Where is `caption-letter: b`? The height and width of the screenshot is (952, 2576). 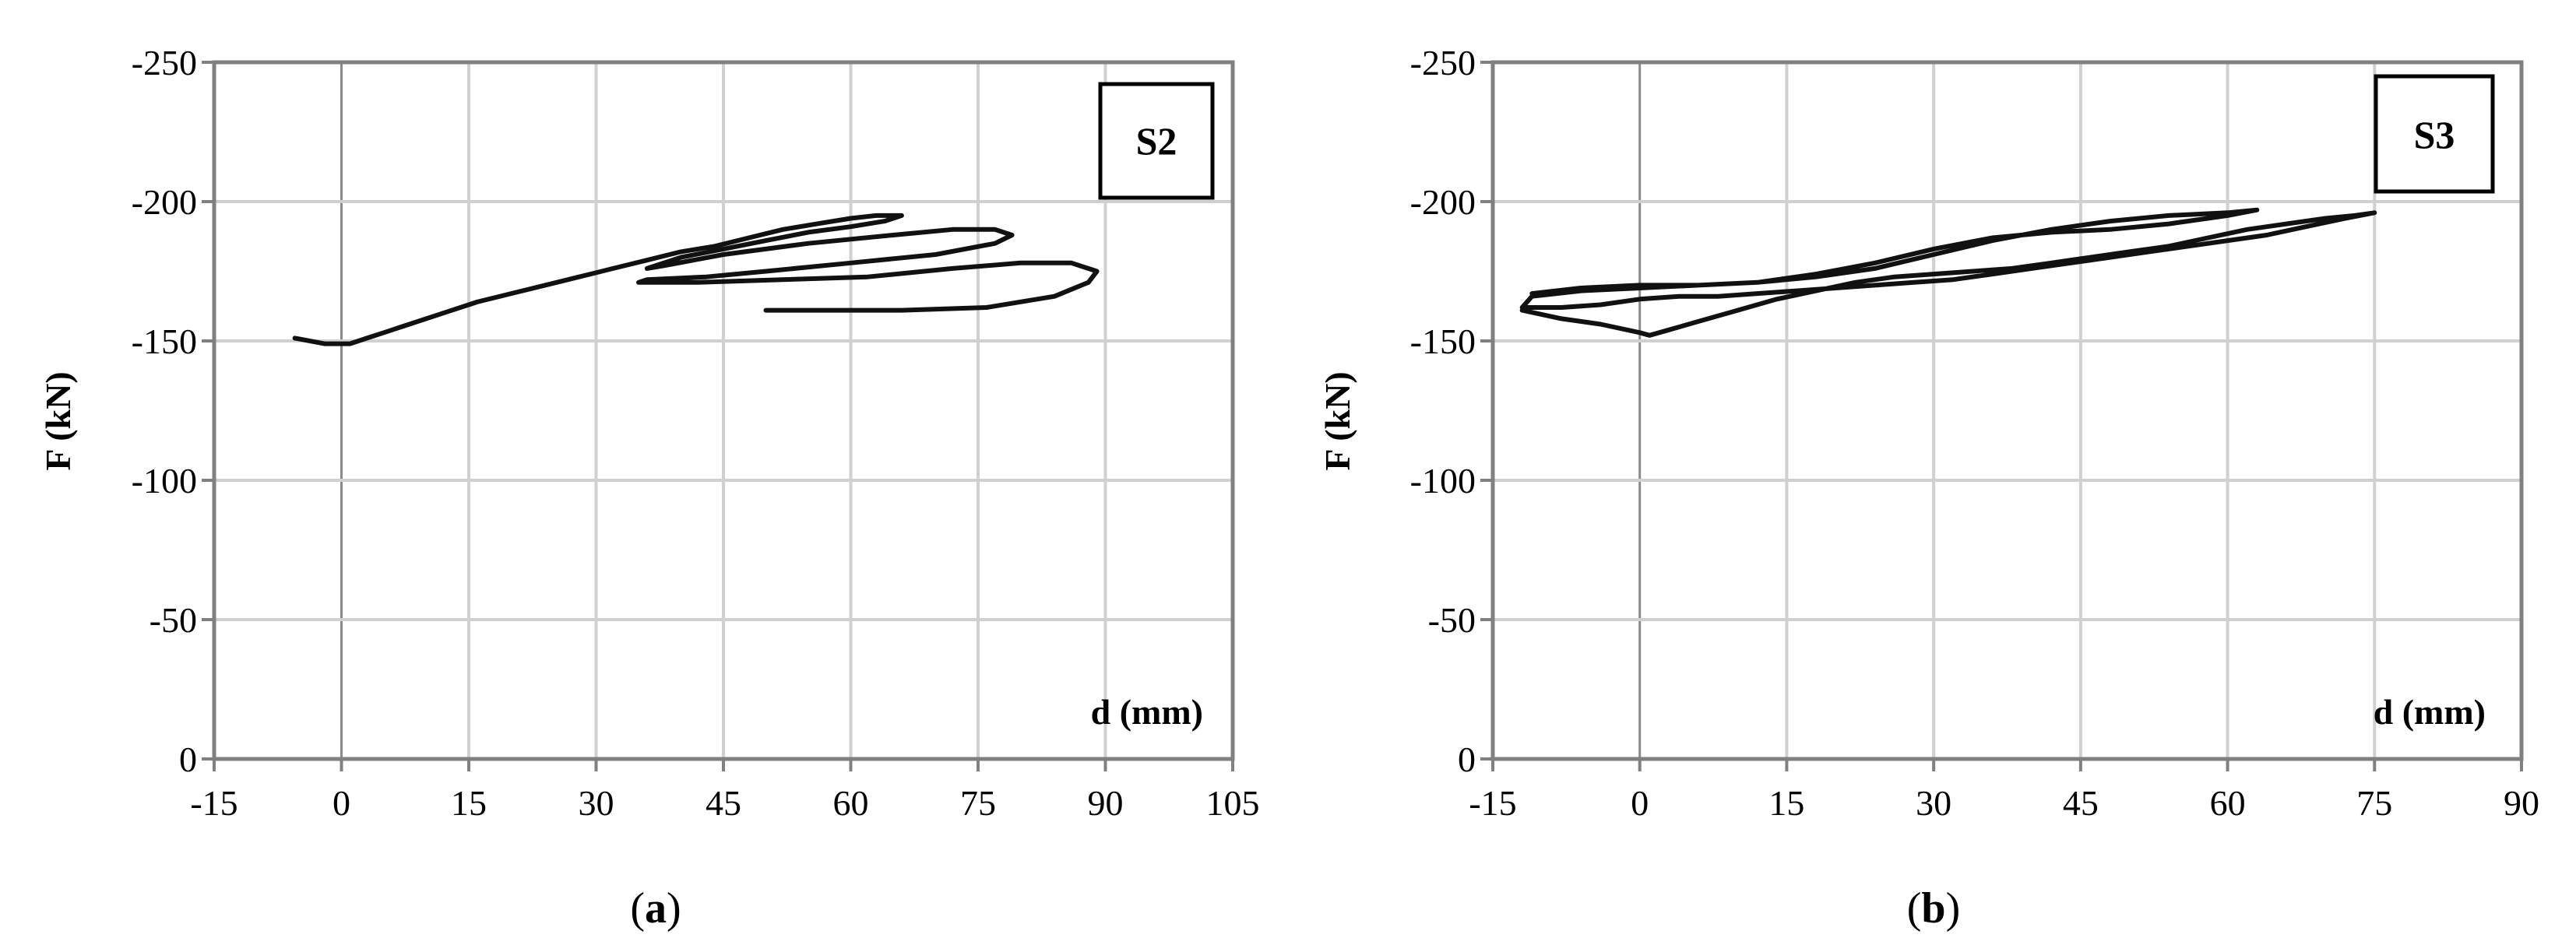 caption-letter: b is located at coordinates (1933, 909).